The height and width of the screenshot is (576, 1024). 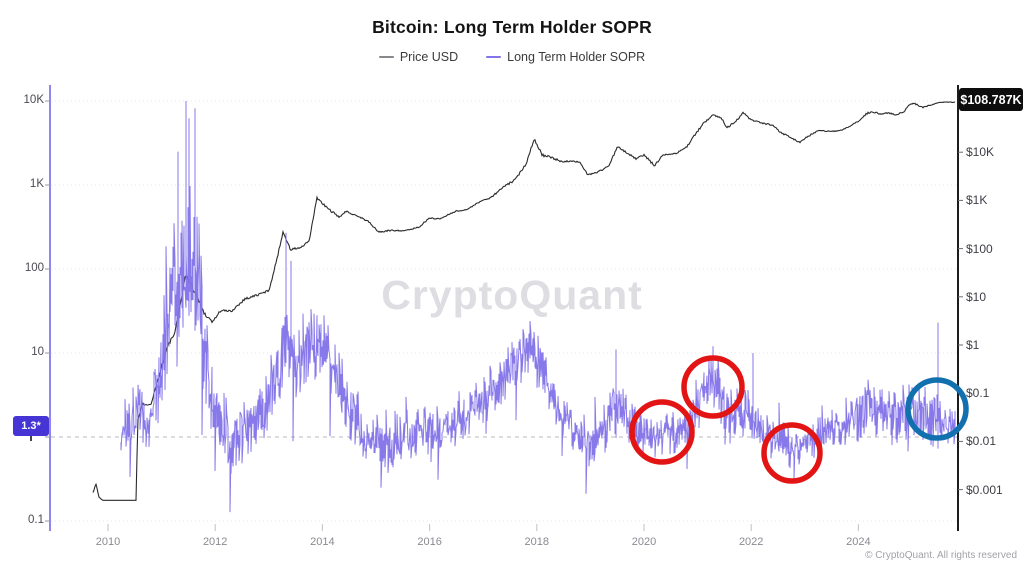 I want to click on legend-item-lth-sopr: Long Term Holder SOPR, so click(x=565, y=57).